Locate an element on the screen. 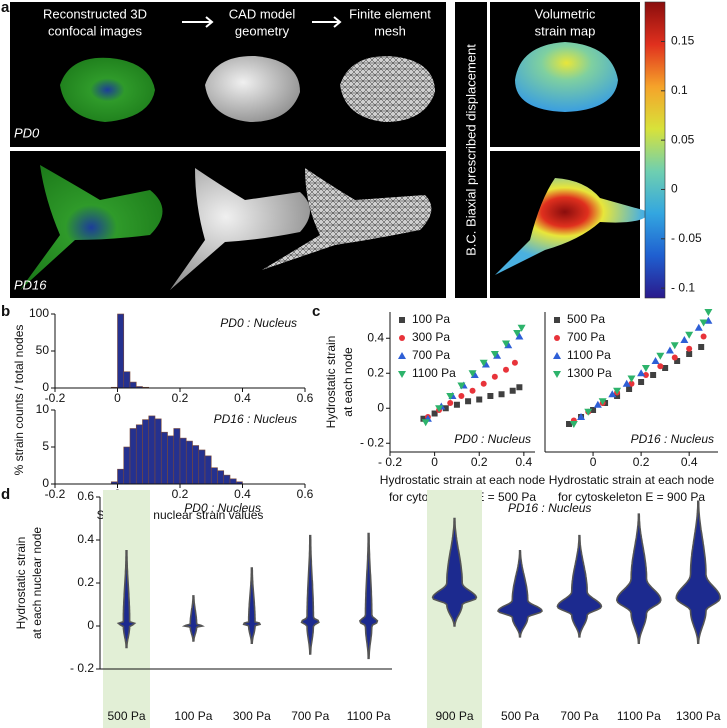  x-tick-label: 0.4 is located at coordinates (689, 462).